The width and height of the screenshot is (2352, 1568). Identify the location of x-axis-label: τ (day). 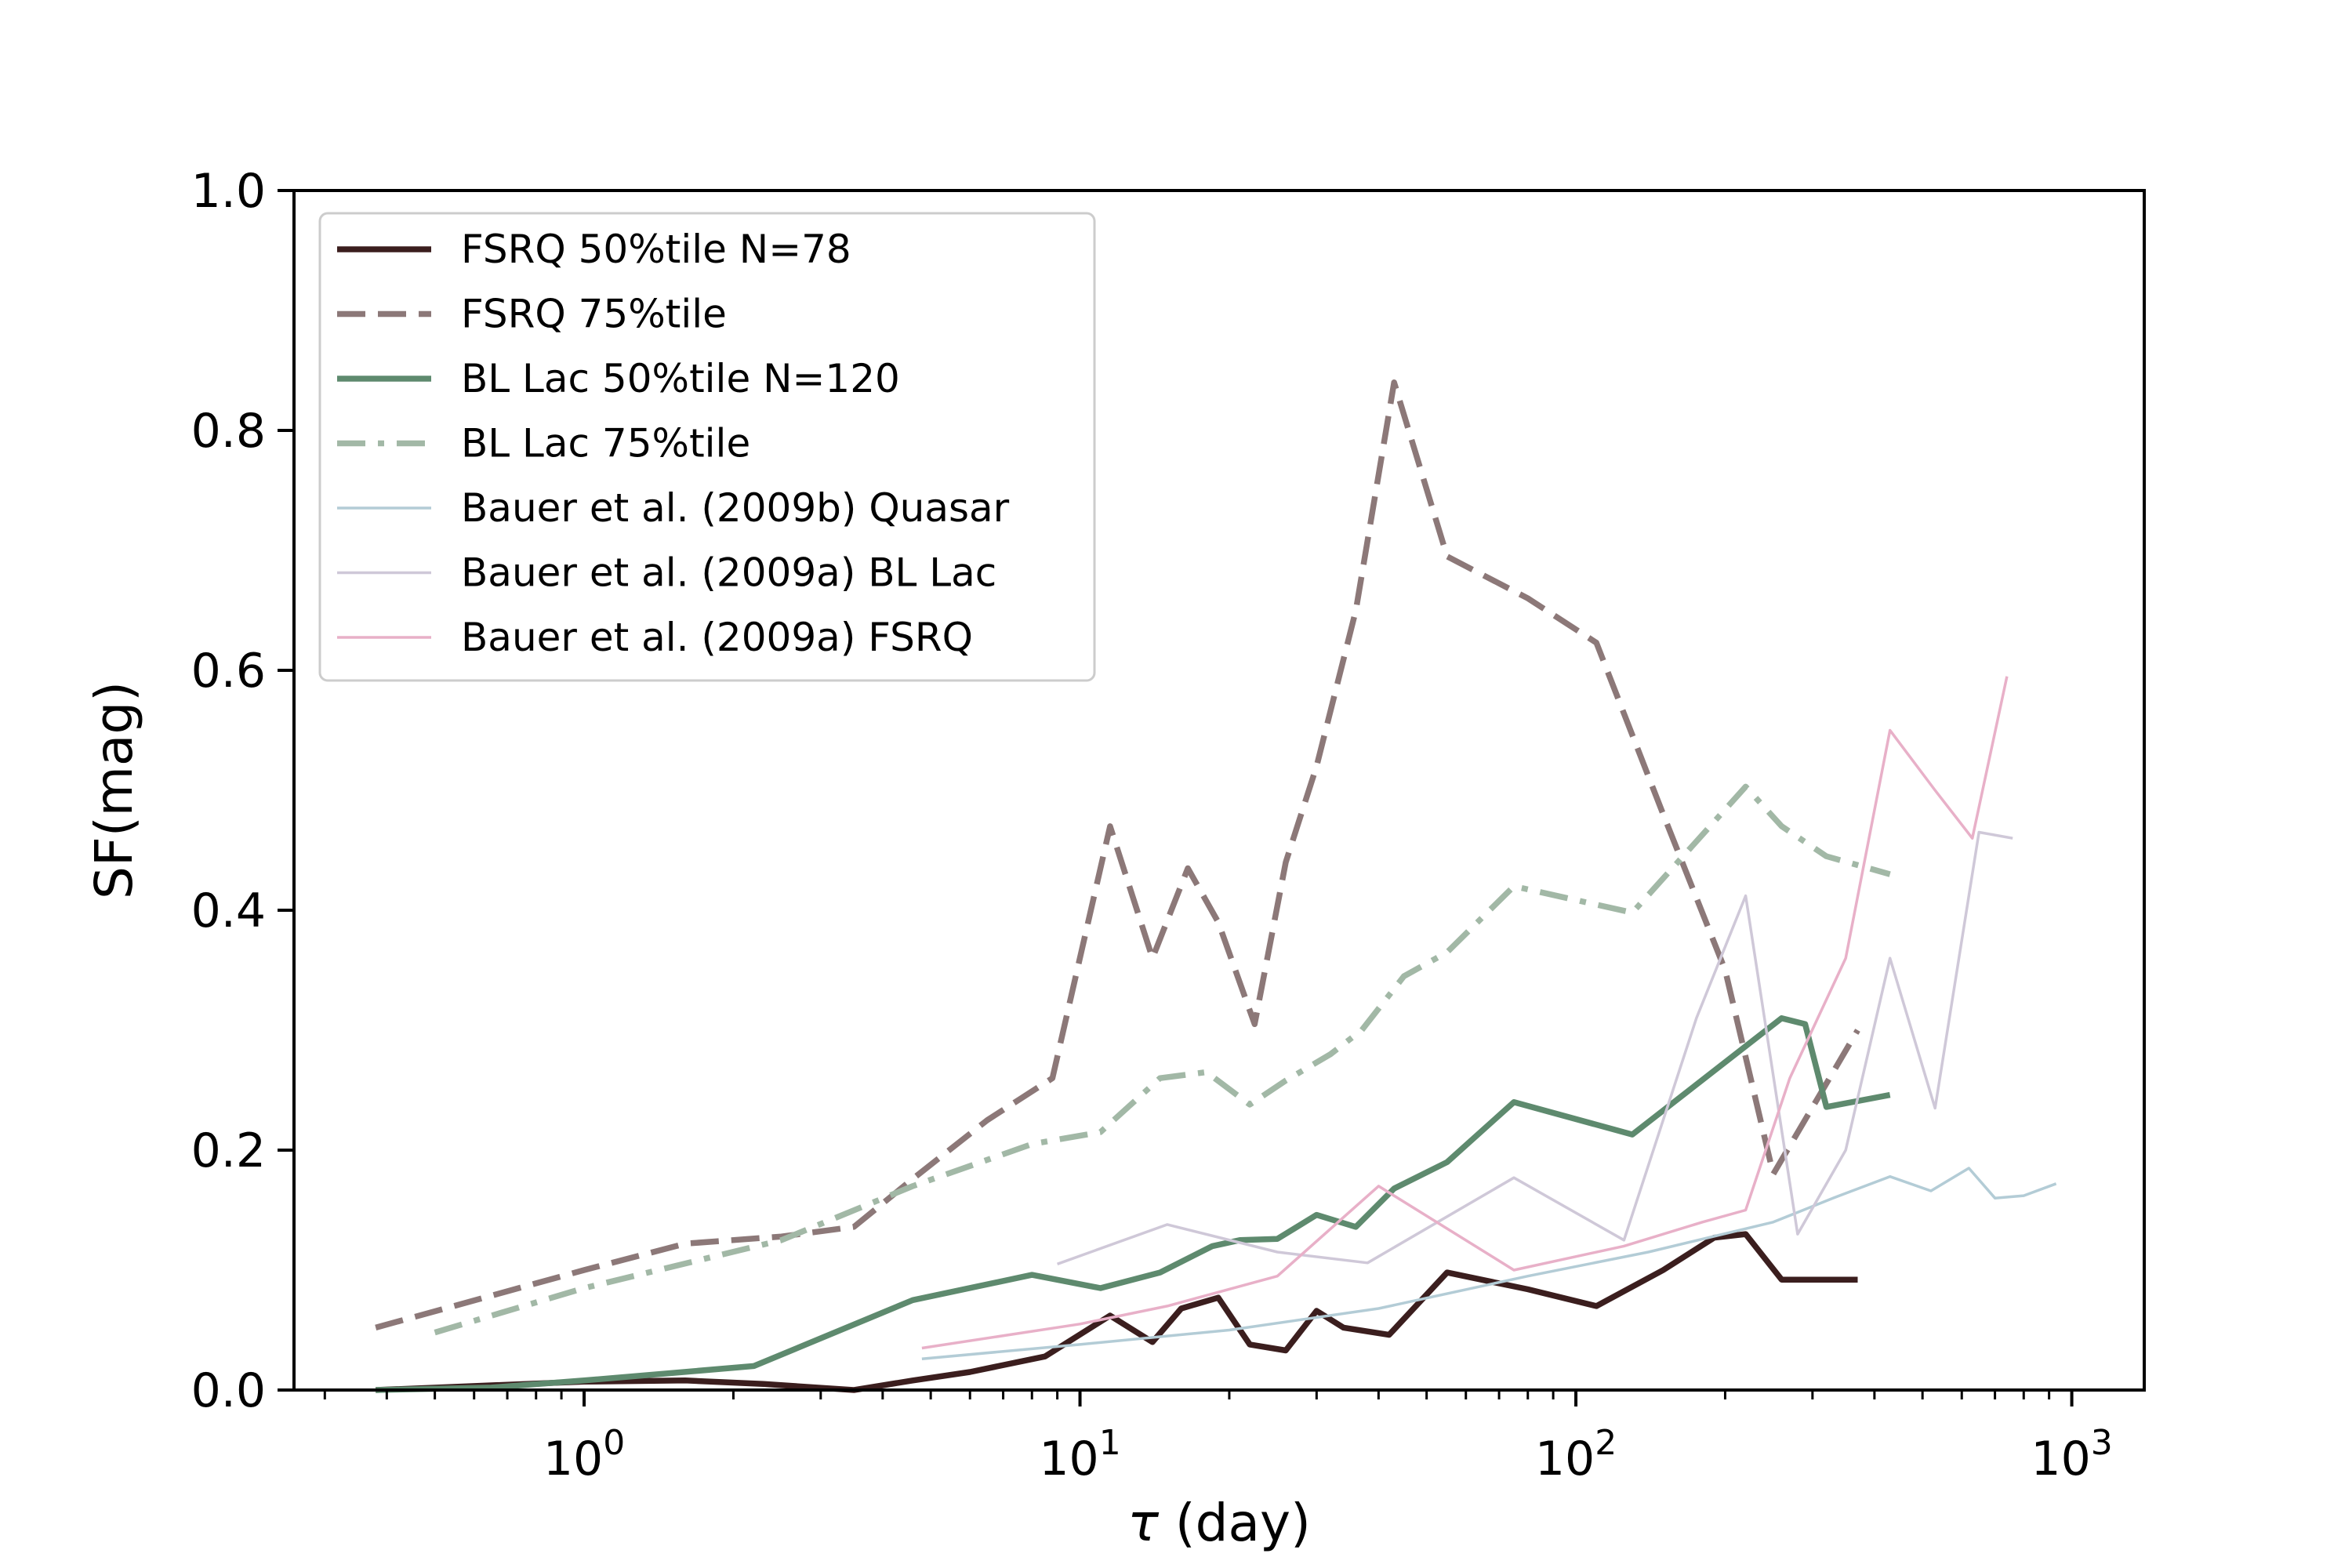
(1219, 1523).